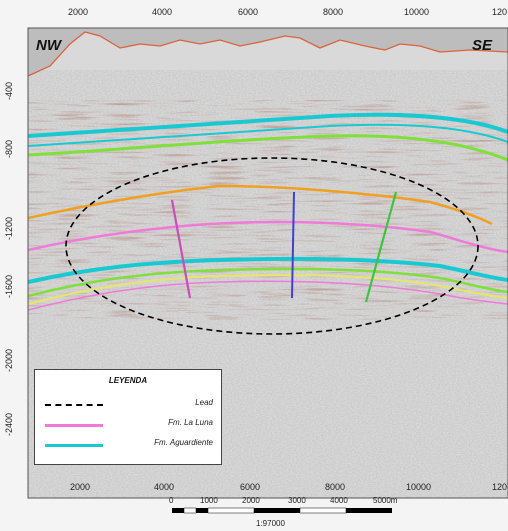  What do you see at coordinates (9, 228) in the screenshot?
I see `y-tick: -1200` at bounding box center [9, 228].